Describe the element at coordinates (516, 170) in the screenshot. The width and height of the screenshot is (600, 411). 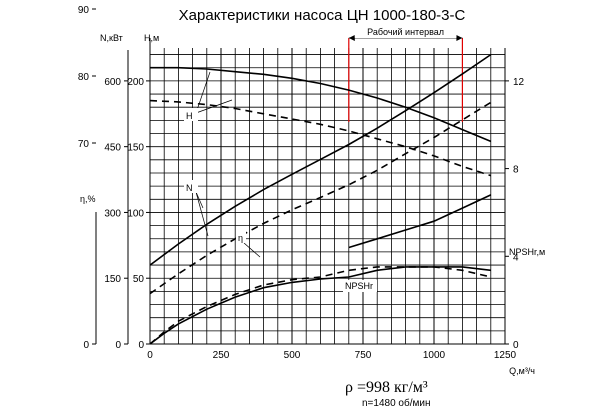
I see `npsh-tick-label: 8` at that location.